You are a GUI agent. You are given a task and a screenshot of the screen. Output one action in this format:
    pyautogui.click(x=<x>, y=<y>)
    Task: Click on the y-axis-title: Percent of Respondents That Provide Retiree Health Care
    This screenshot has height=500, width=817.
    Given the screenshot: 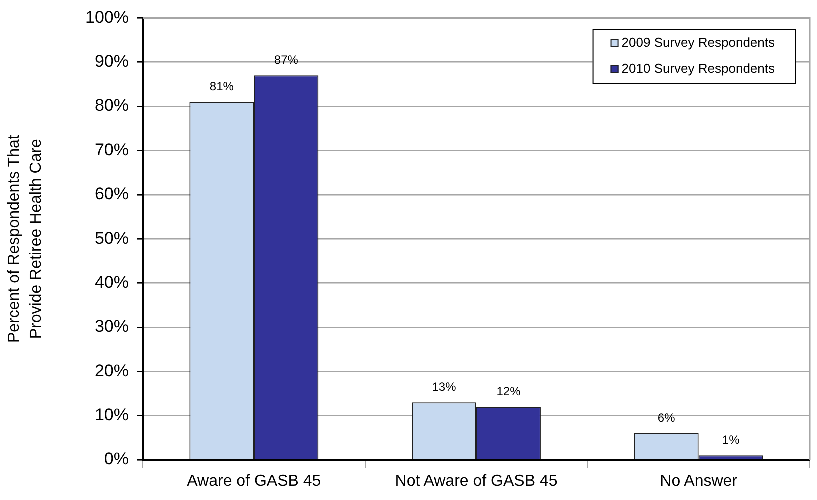 What is the action you would take?
    pyautogui.click(x=25, y=239)
    